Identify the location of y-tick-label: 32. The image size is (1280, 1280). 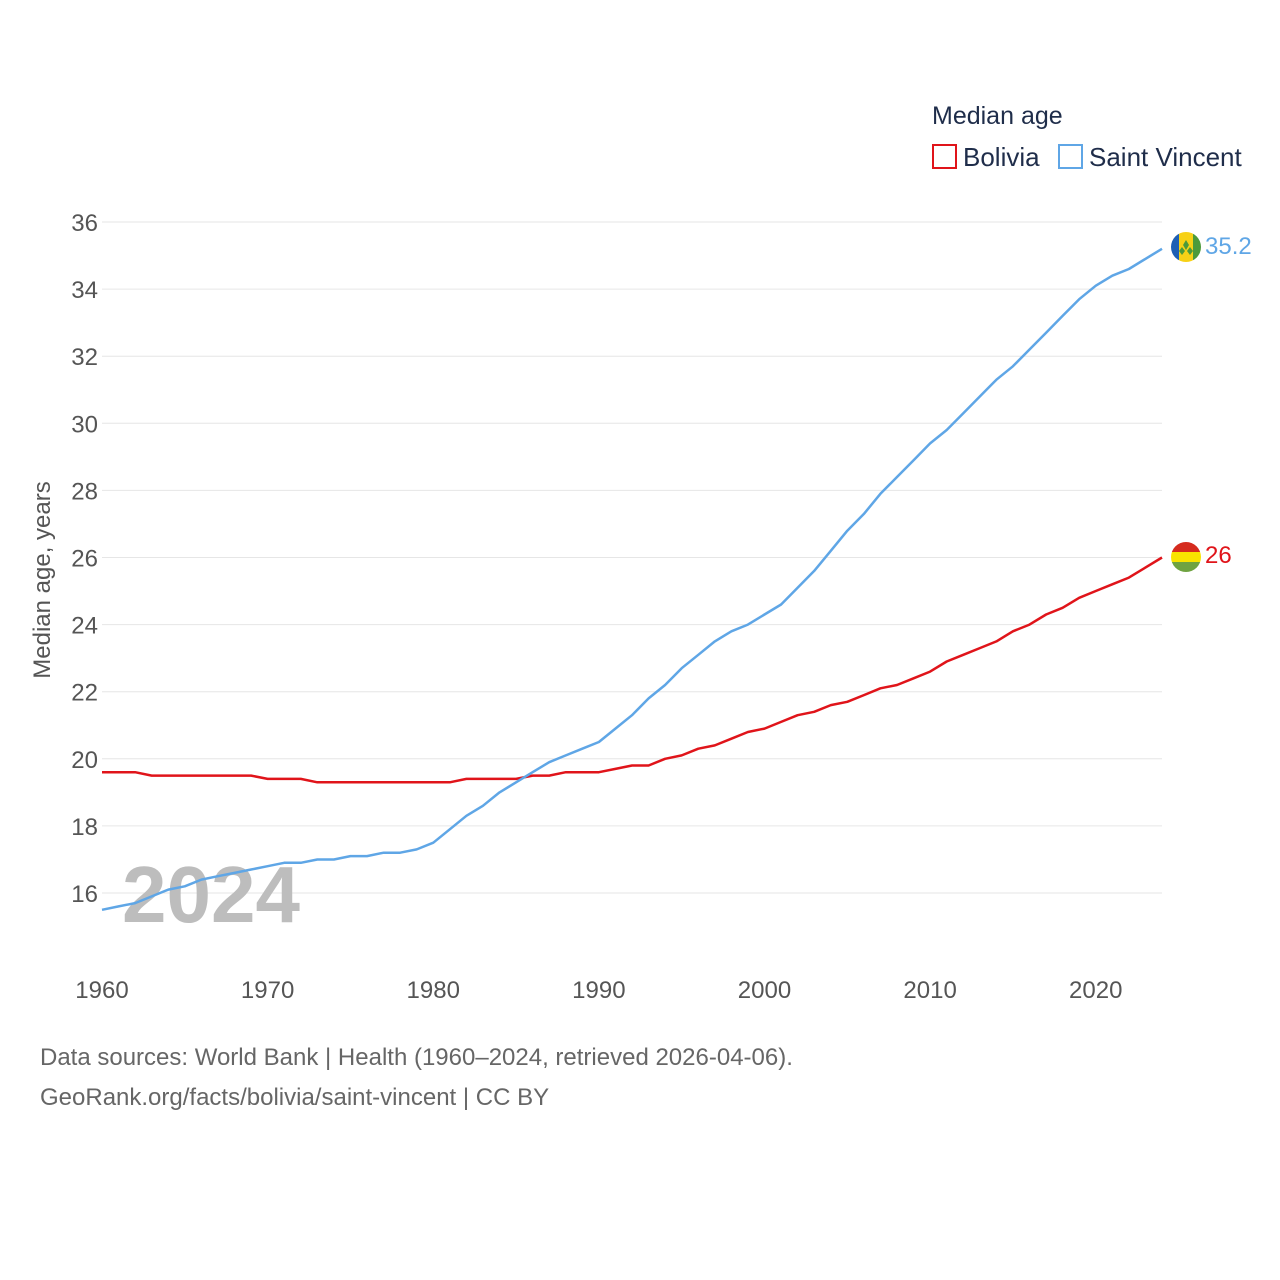
(84, 357).